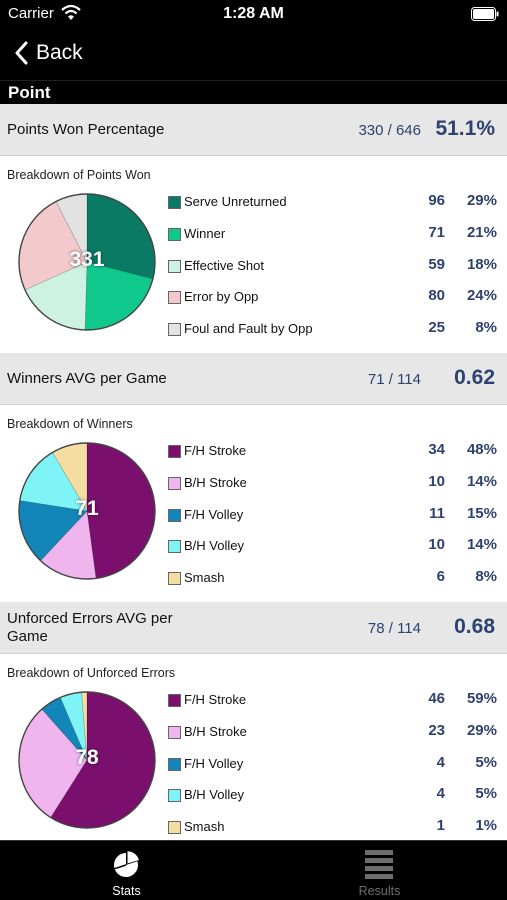  What do you see at coordinates (465, 128) in the screenshot?
I see `summary-value: 51.1%` at bounding box center [465, 128].